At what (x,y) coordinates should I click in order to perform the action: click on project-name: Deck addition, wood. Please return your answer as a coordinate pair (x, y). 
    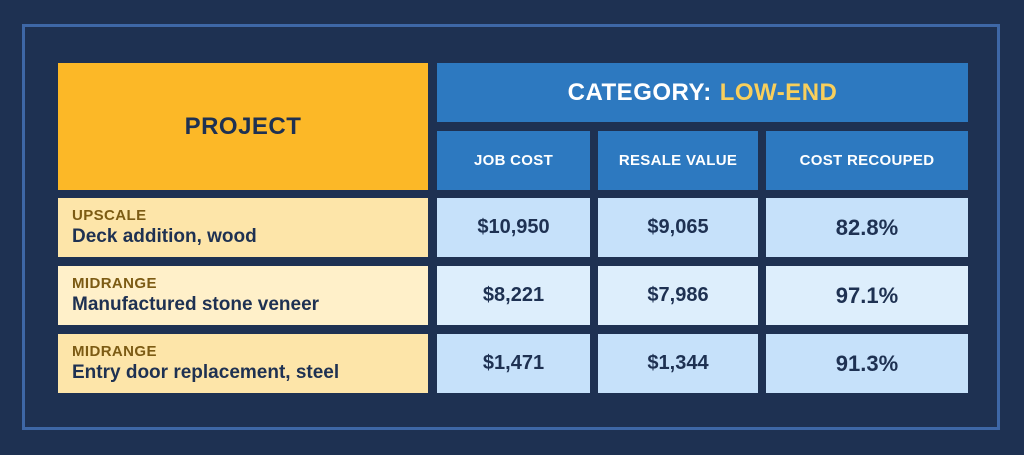
    Looking at the image, I should click on (164, 236).